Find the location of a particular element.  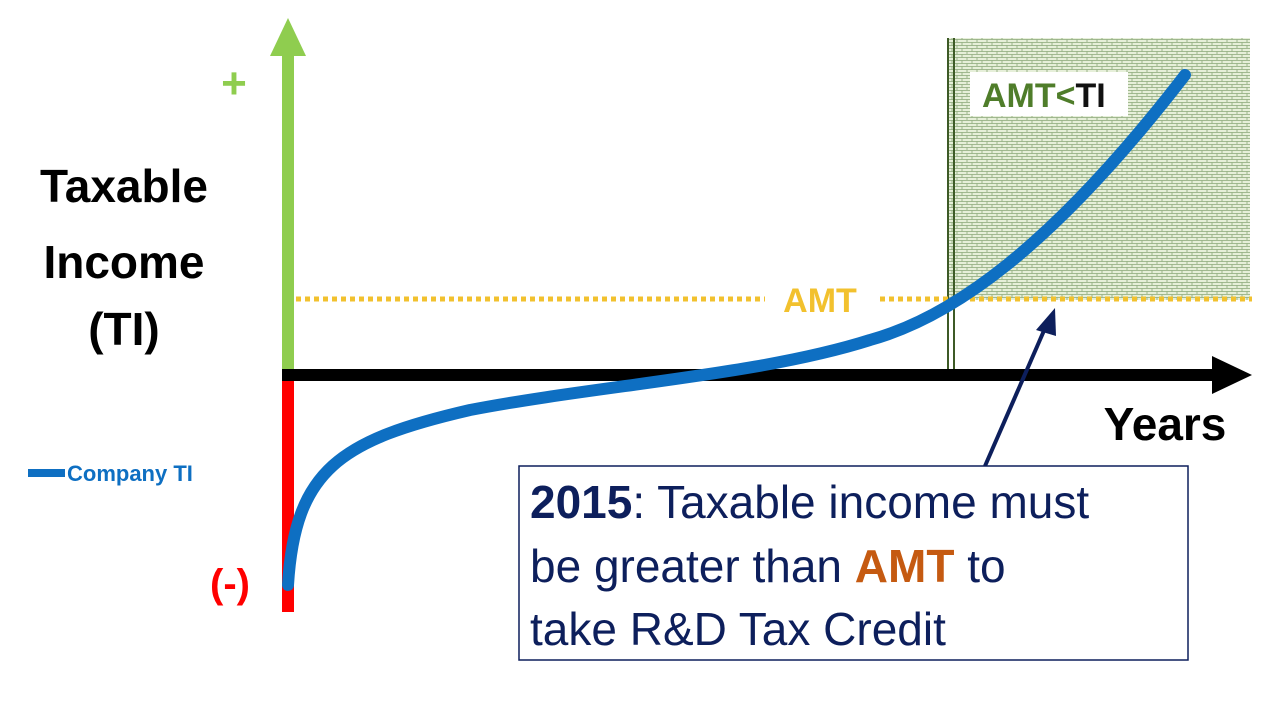

callout-line: take R&D Tax Credit is located at coordinates (738, 629).